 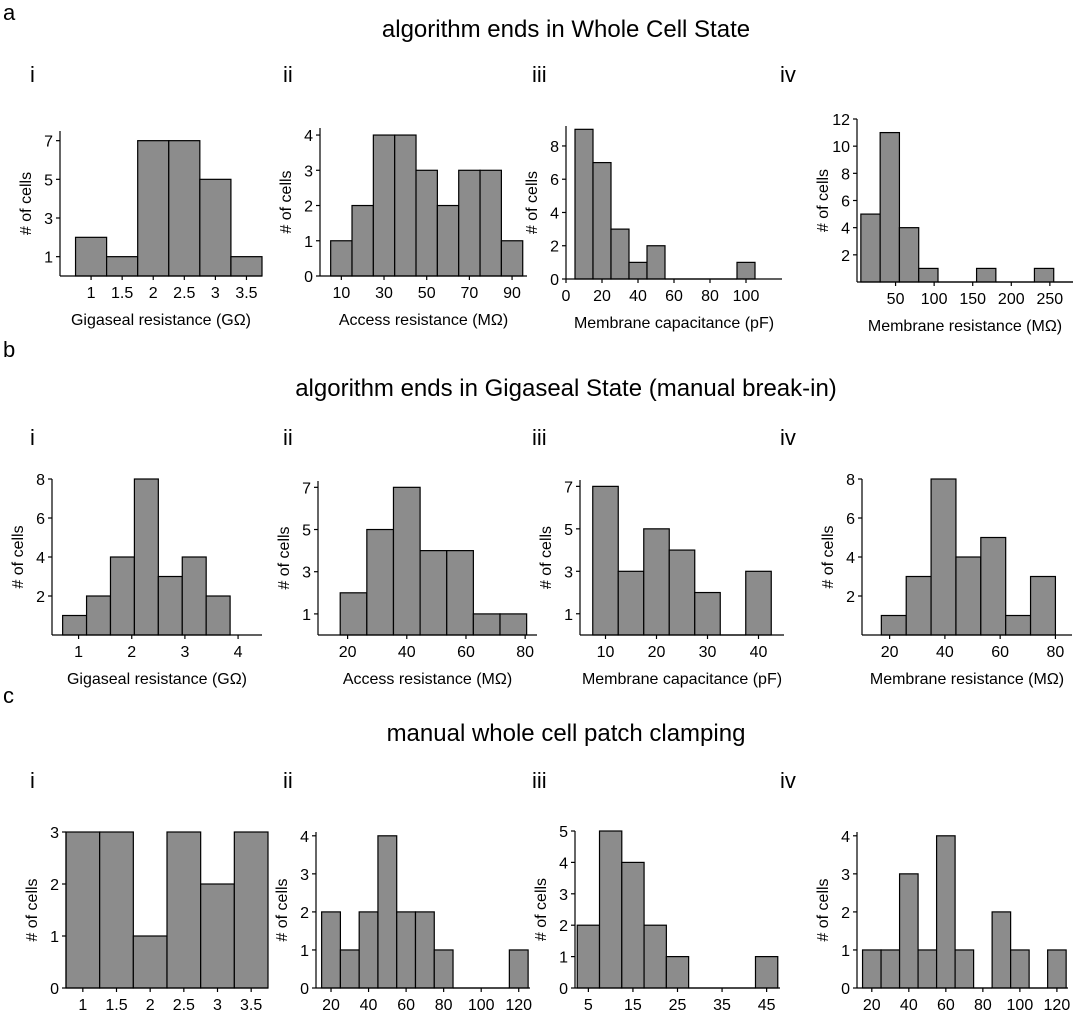 What do you see at coordinates (841, 120) in the screenshot?
I see `y-tick-label-a-iv-5: 12` at bounding box center [841, 120].